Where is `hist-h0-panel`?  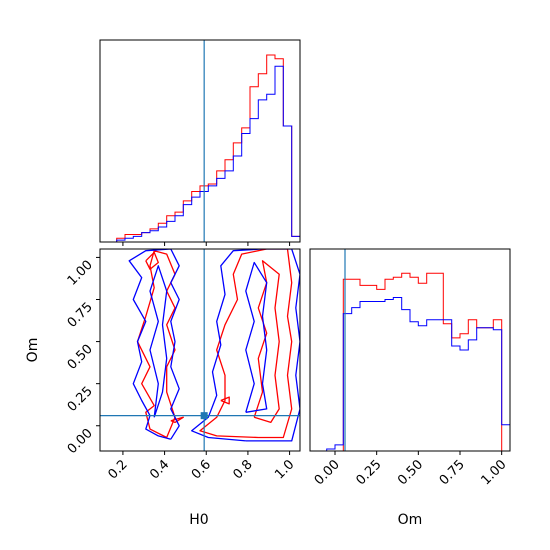 hist-h0-panel is located at coordinates (200, 142).